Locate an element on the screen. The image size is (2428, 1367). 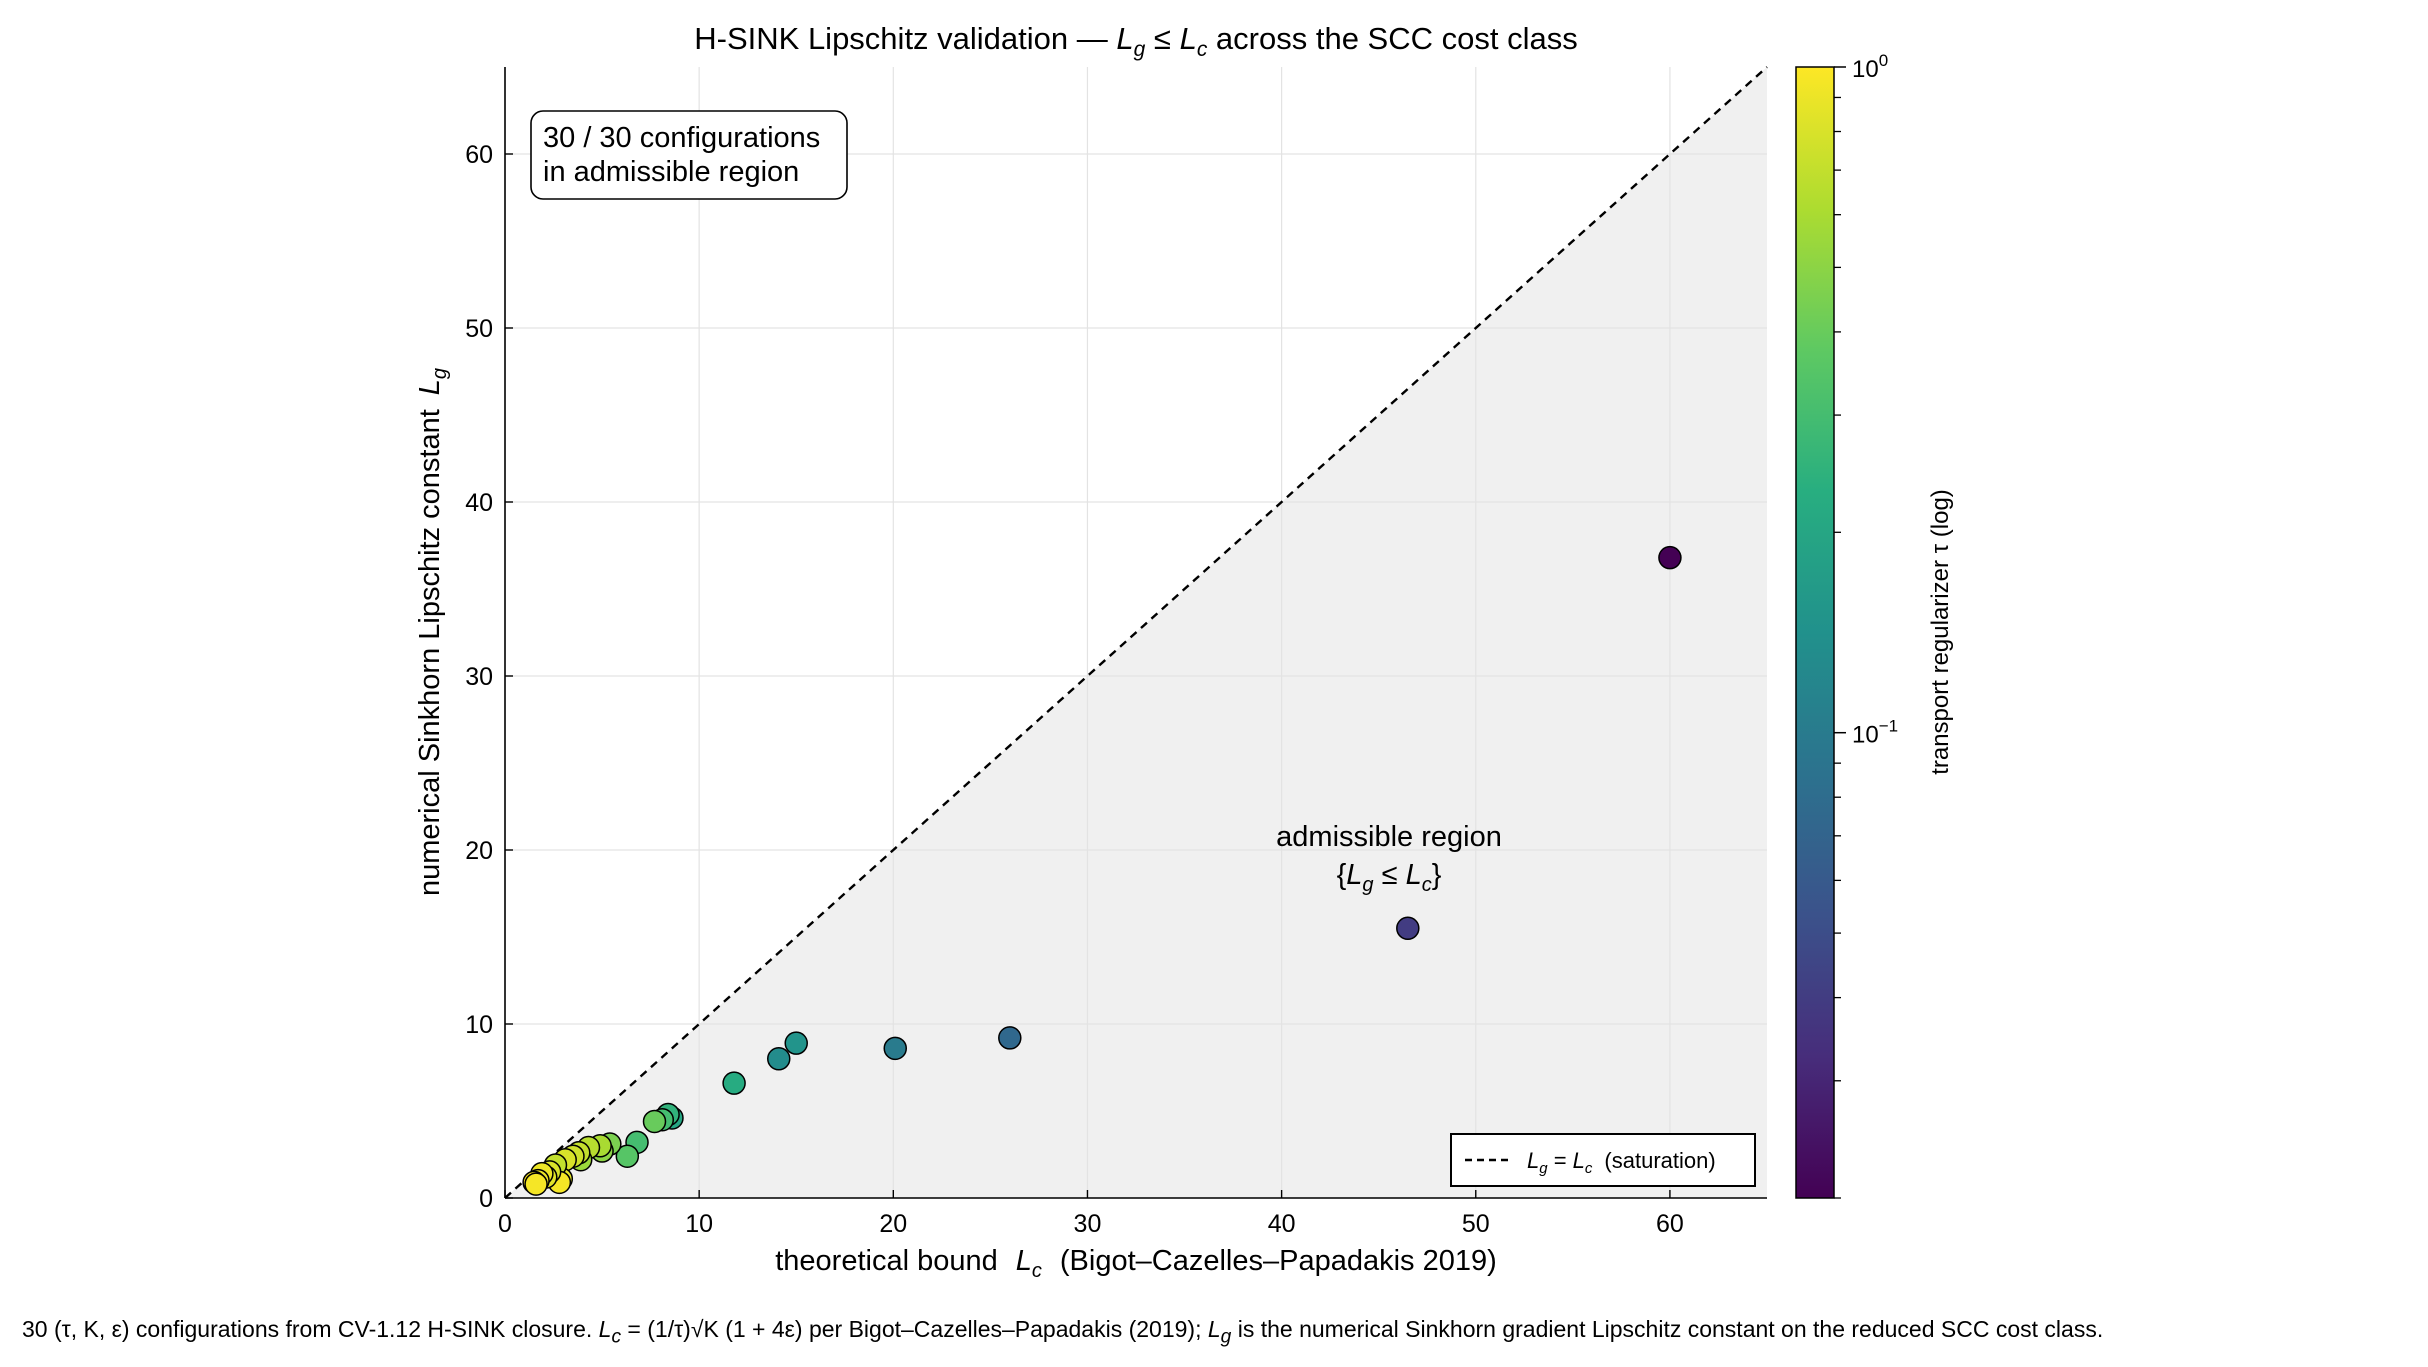
colorbar-tick-label: 10⁻¹ is located at coordinates (1875, 733).